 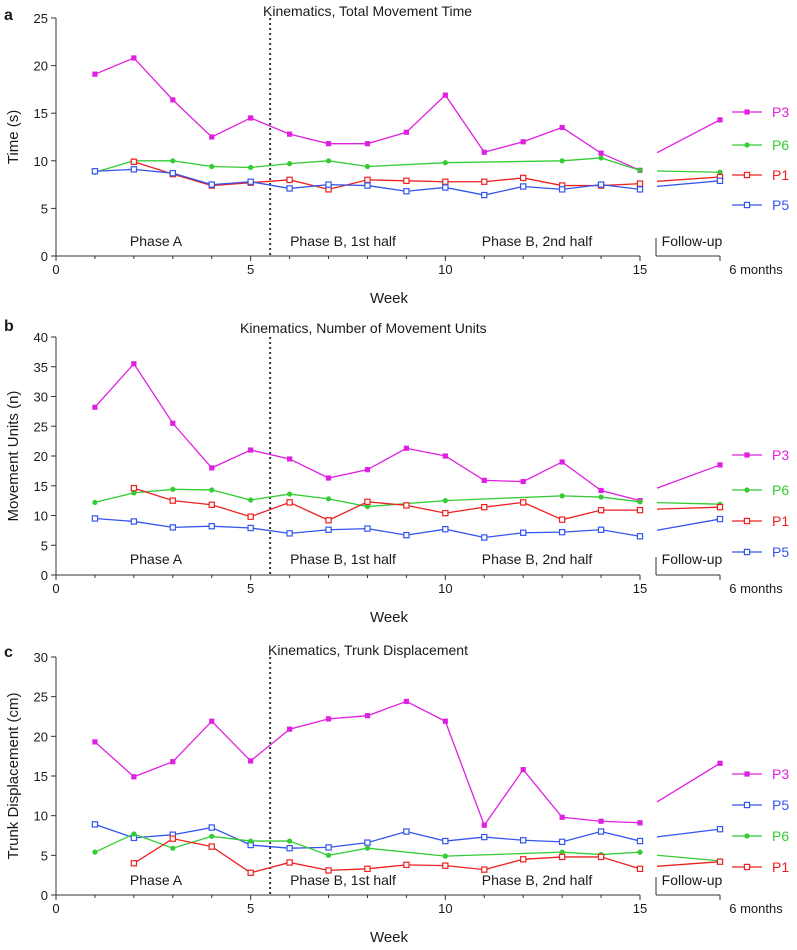 What do you see at coordinates (756, 588) in the screenshot?
I see `followup-tick-label: 6 months` at bounding box center [756, 588].